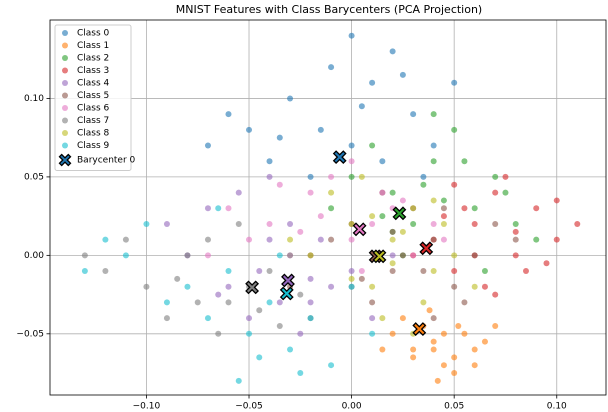  Describe the element at coordinates (93, 34) in the screenshot. I see `legend-label: Class 0` at that location.